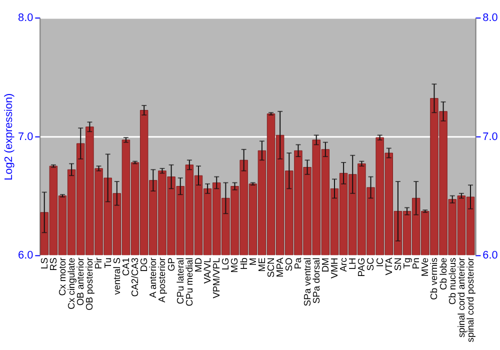 The image size is (500, 350). Describe the element at coordinates (452, 281) in the screenshot. I see `x-tick-label: Cb nucleus` at that location.